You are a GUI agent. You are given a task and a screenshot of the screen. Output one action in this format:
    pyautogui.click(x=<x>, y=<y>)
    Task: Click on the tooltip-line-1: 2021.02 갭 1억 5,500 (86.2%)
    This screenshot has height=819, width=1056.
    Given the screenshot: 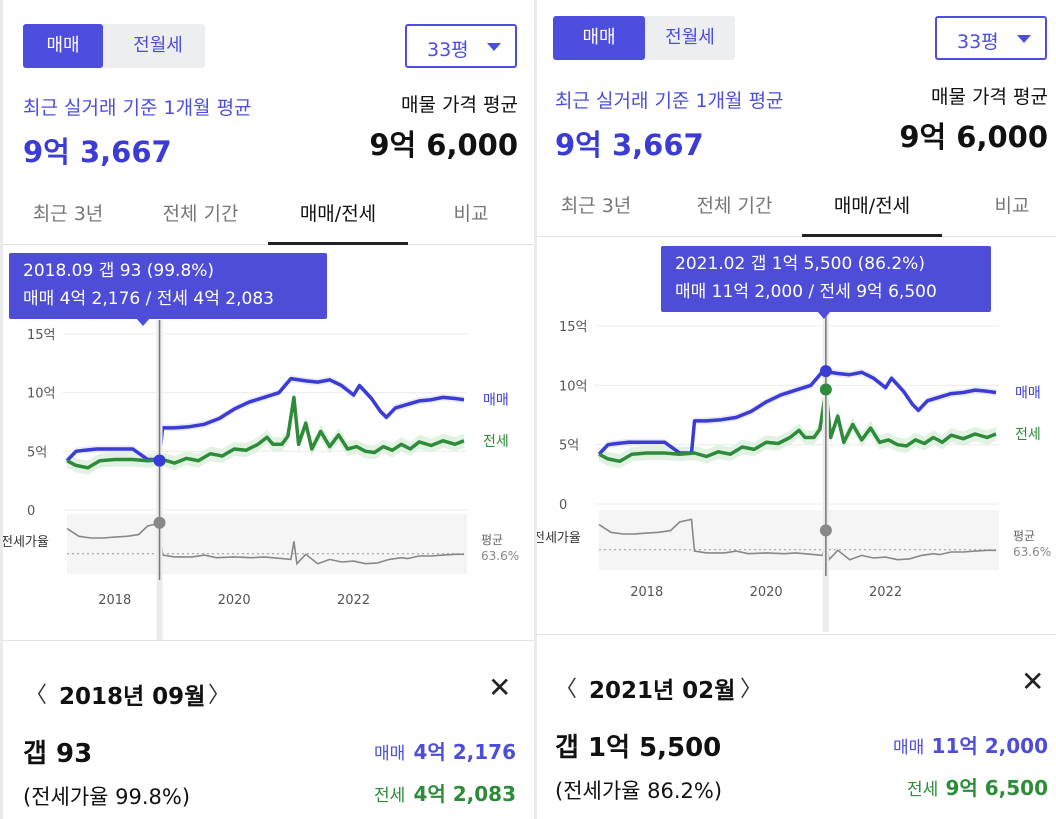 What is the action you would take?
    pyautogui.click(x=800, y=264)
    